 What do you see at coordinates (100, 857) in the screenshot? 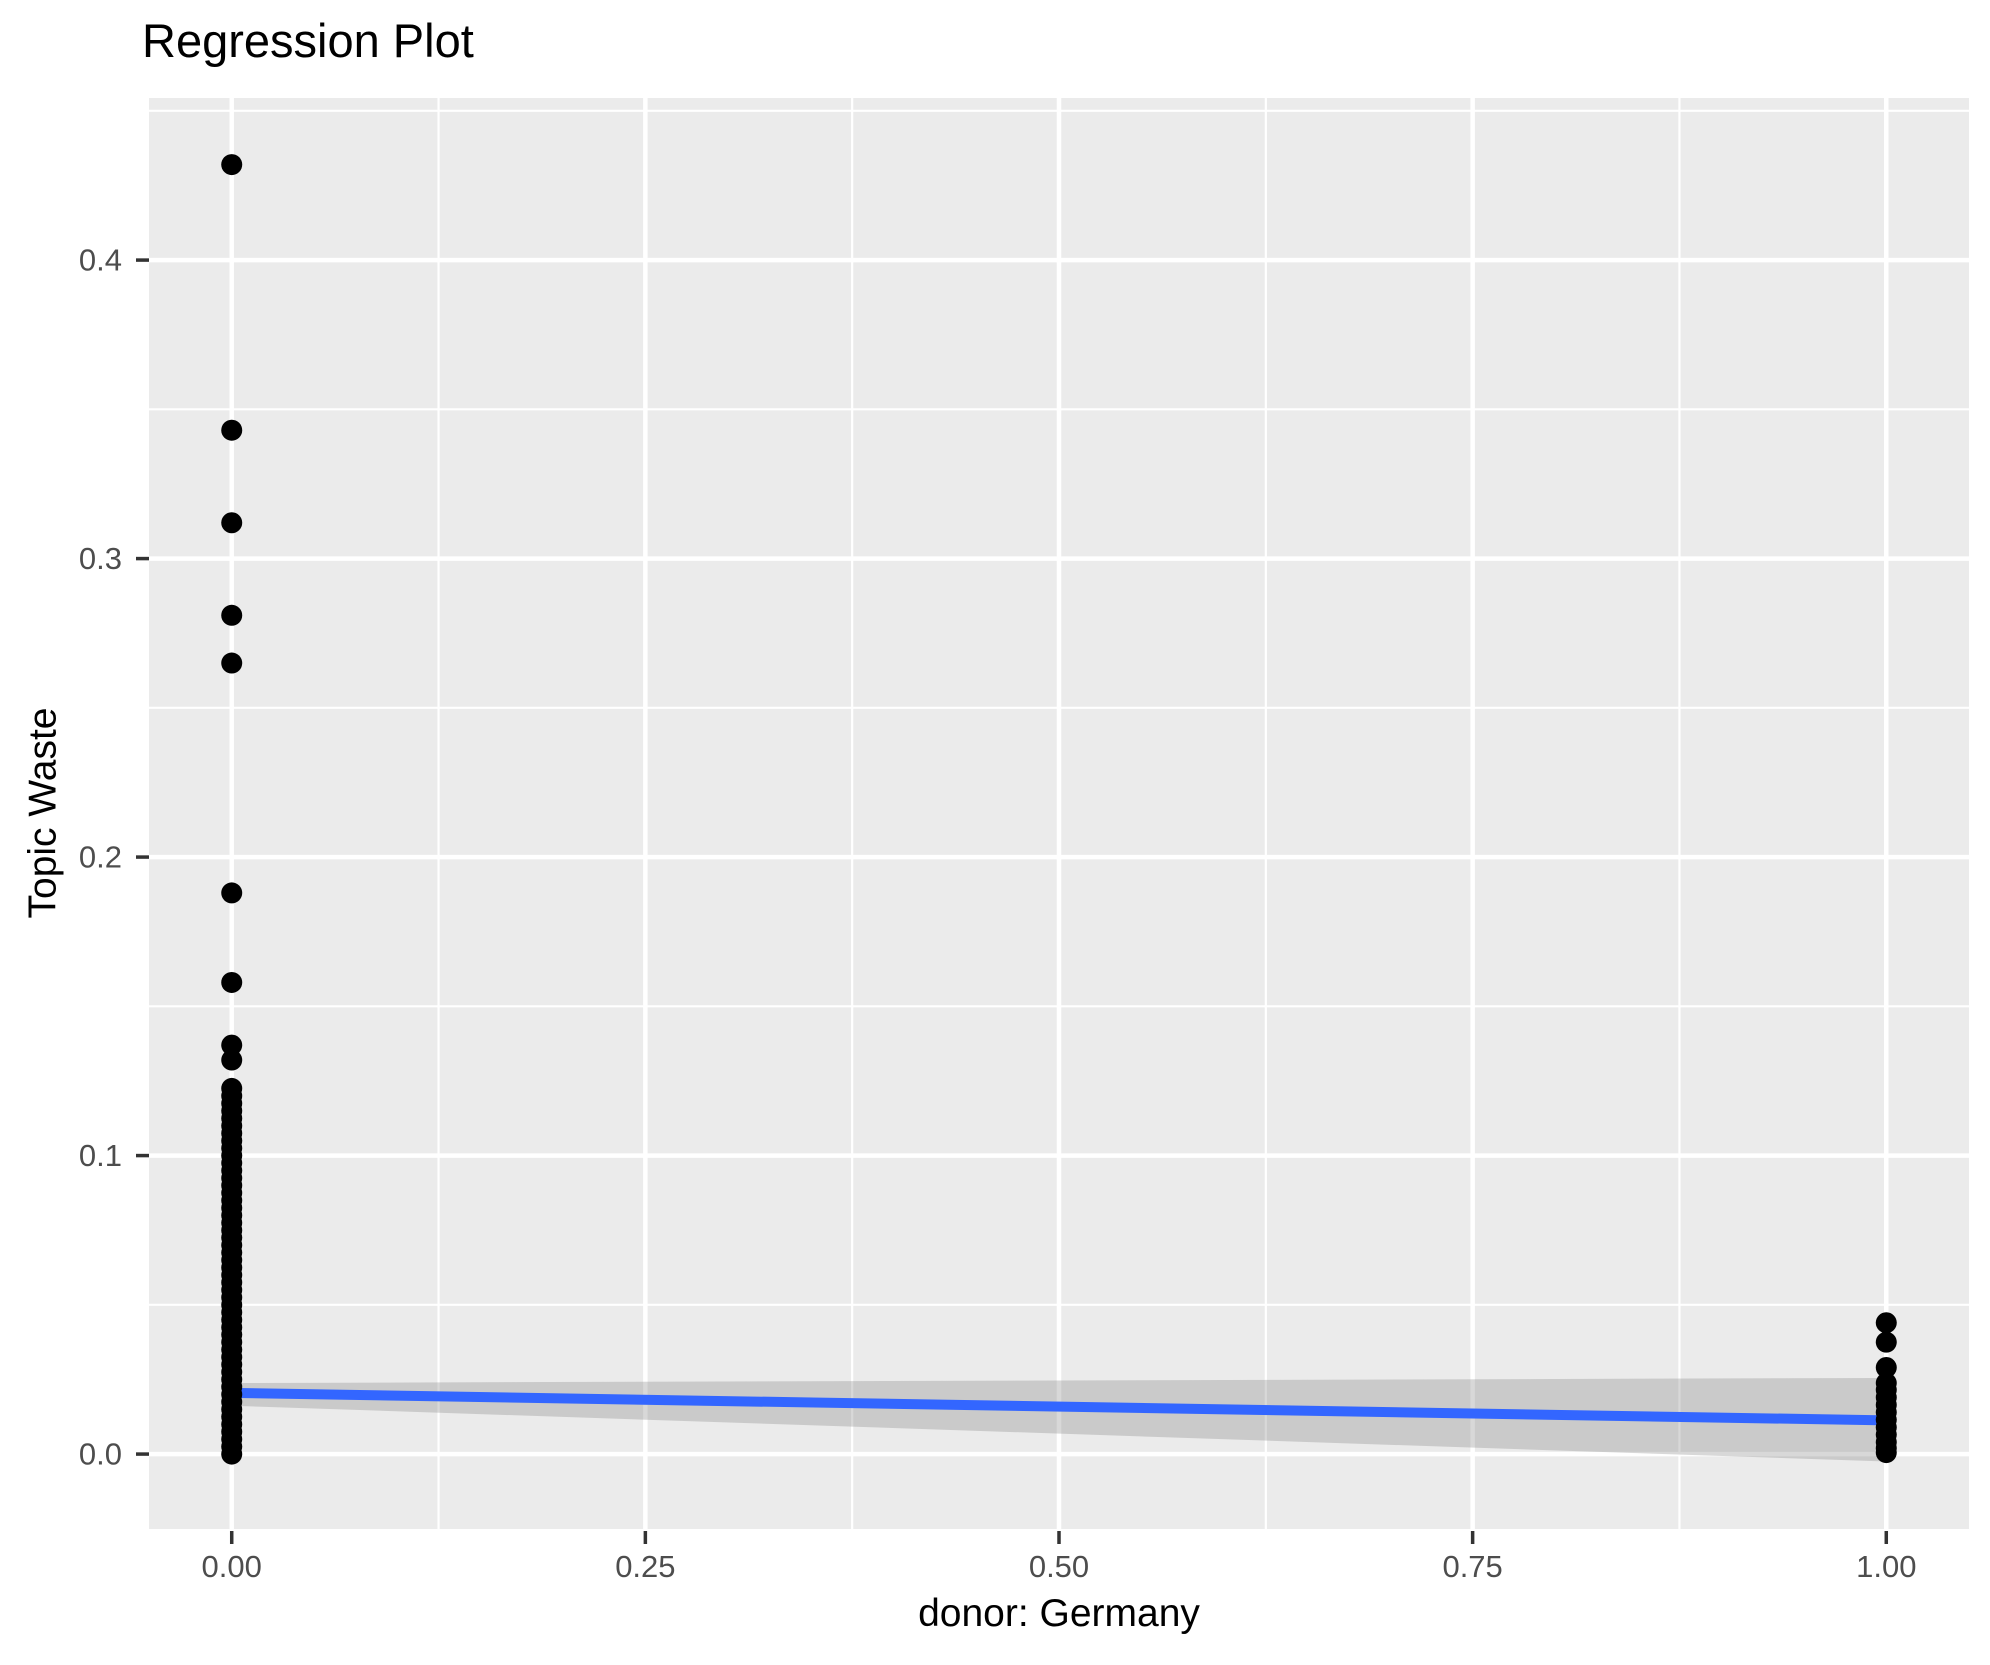
I see `y-tick-label: 0.2` at bounding box center [100, 857].